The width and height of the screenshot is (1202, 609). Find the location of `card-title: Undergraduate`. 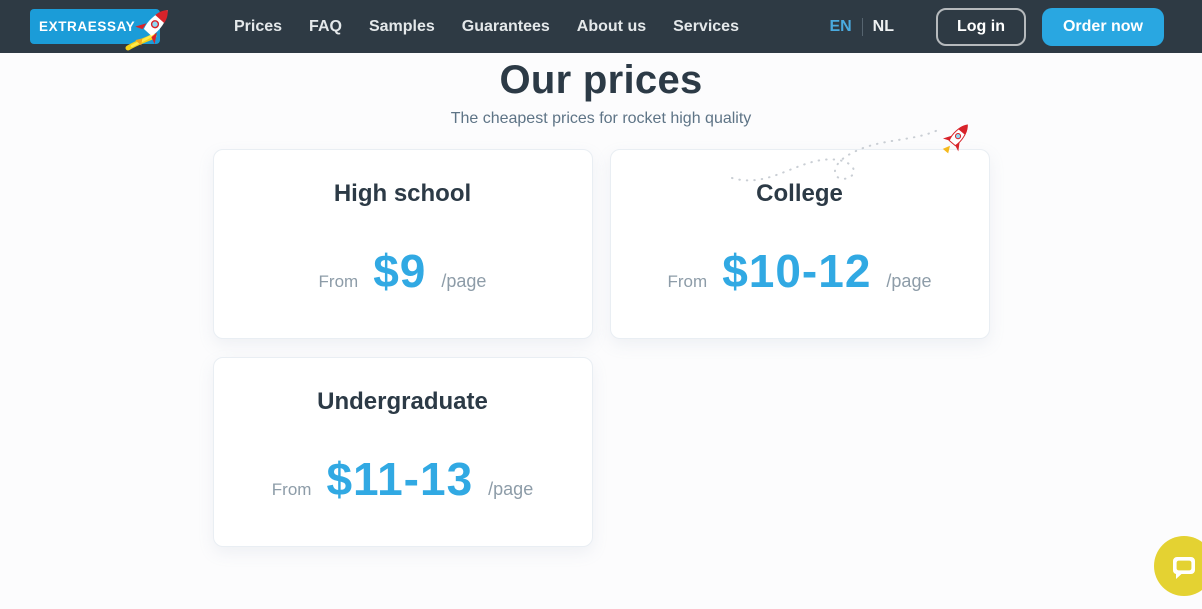

card-title: Undergraduate is located at coordinates (402, 401).